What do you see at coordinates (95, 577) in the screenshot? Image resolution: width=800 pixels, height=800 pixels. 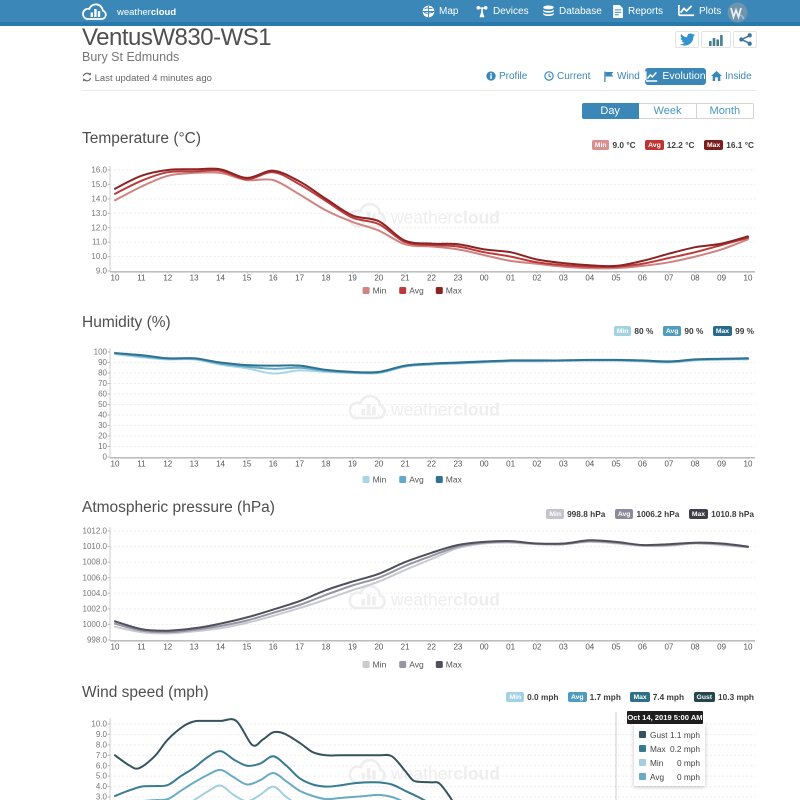 I see `svg-text: 1006.0` at bounding box center [95, 577].